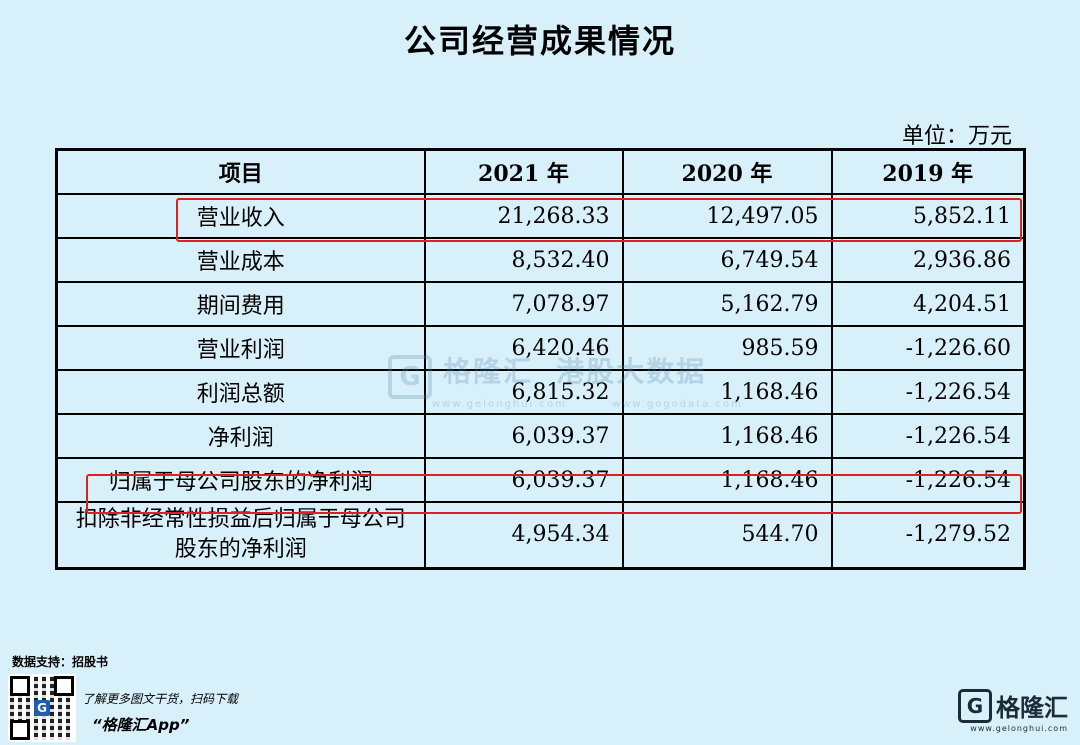 The width and height of the screenshot is (1080, 745). Describe the element at coordinates (240, 171) in the screenshot. I see `column-header: 项目` at that location.